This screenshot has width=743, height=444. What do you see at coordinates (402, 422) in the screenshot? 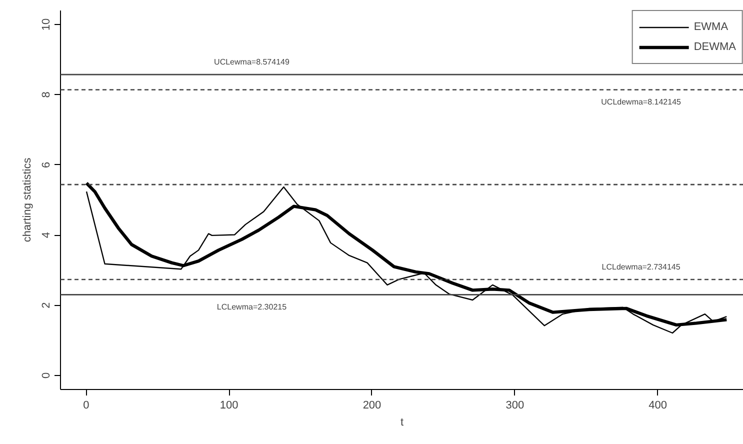
I see `x-axis-title: t` at bounding box center [402, 422].